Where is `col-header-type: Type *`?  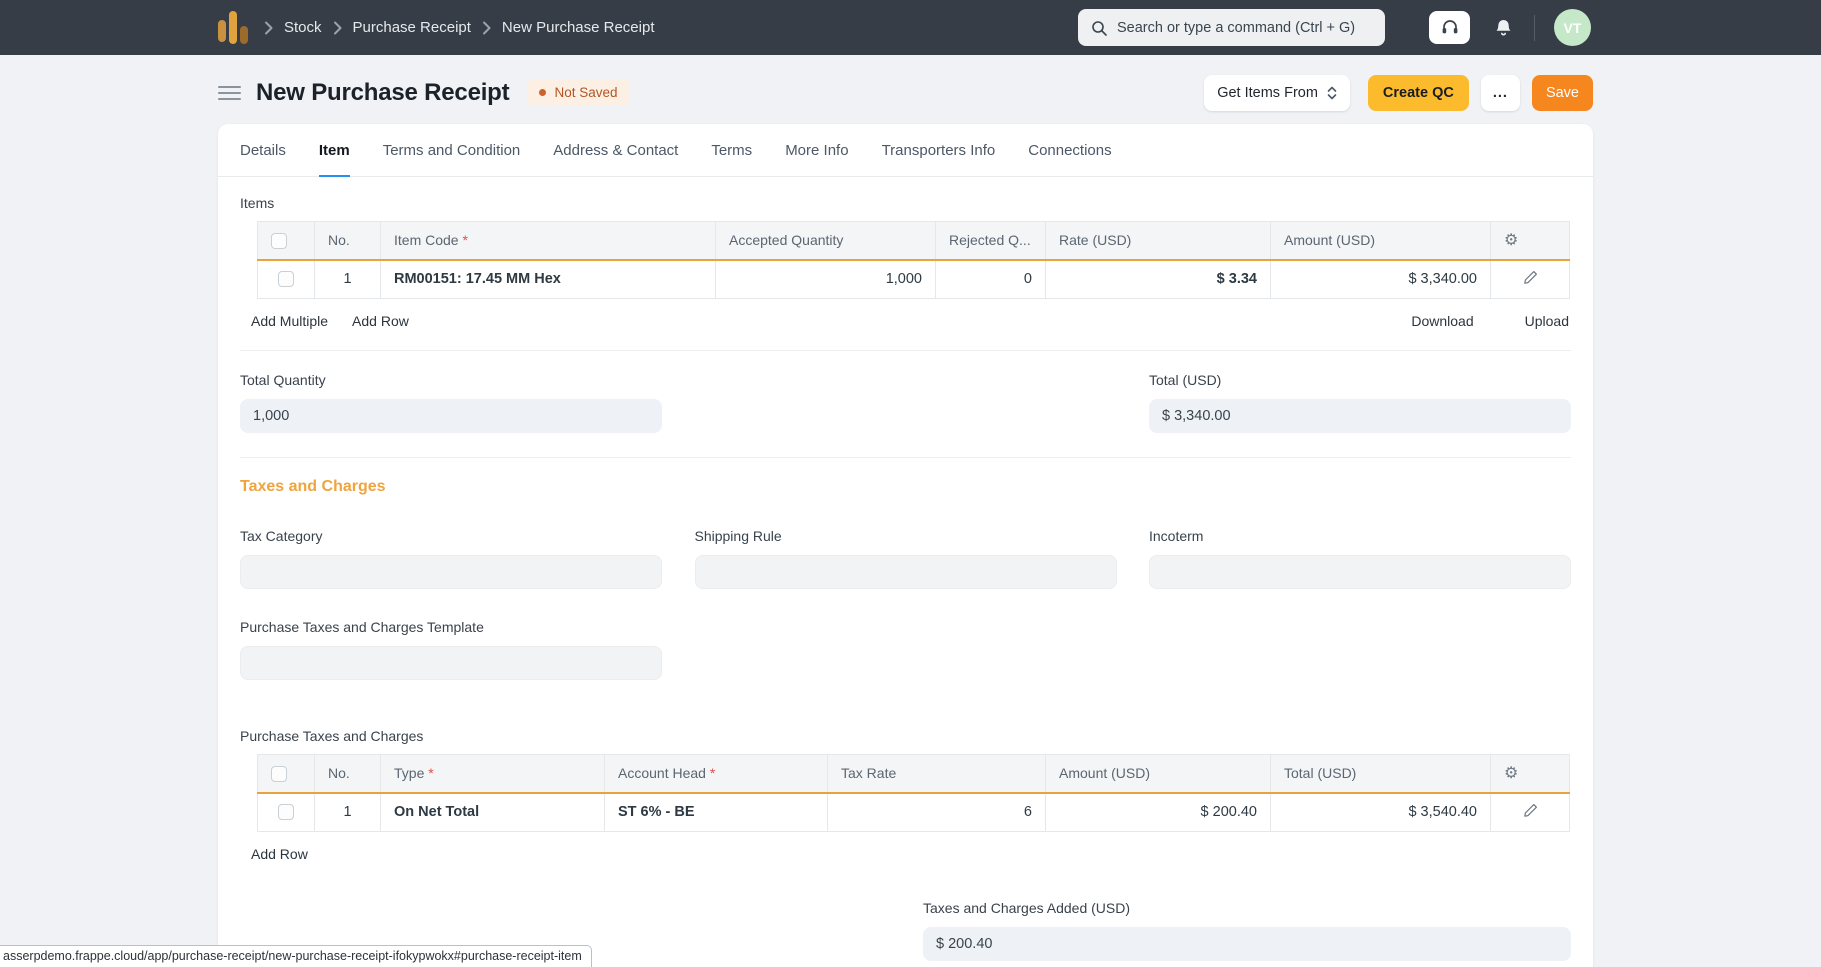
col-header-type: Type * is located at coordinates (492, 773).